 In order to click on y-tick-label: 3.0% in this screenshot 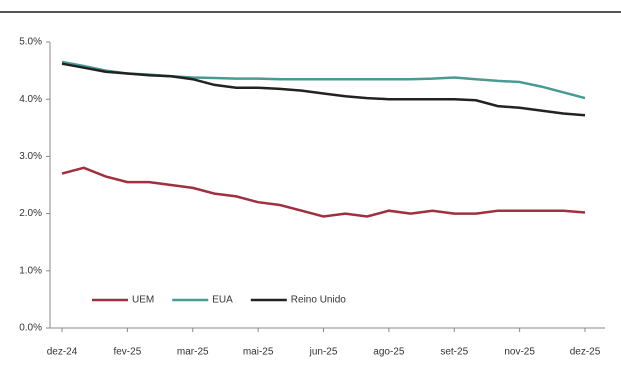, I will do `click(30, 156)`.